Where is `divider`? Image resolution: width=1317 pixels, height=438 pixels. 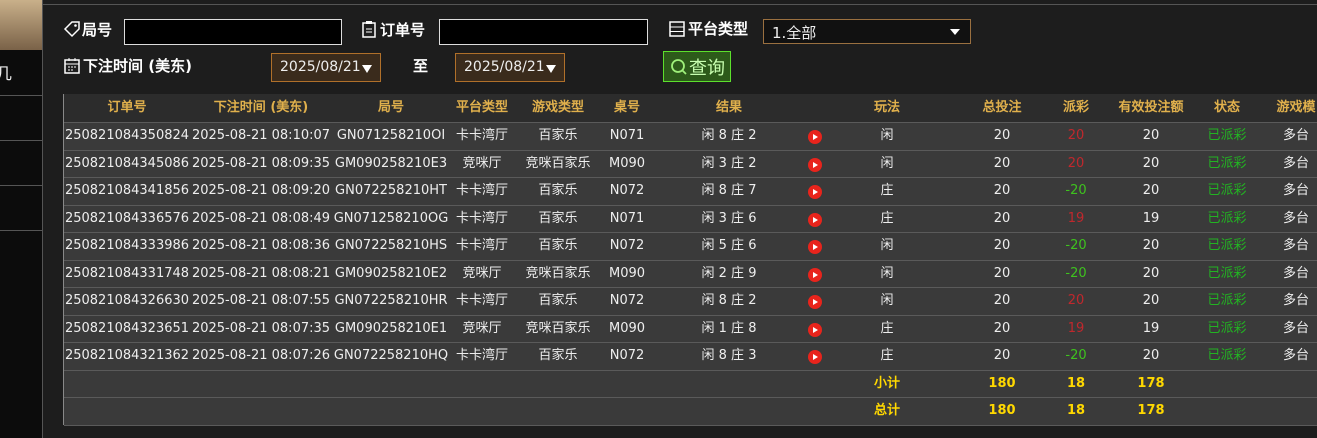
divider is located at coordinates (21, 185).